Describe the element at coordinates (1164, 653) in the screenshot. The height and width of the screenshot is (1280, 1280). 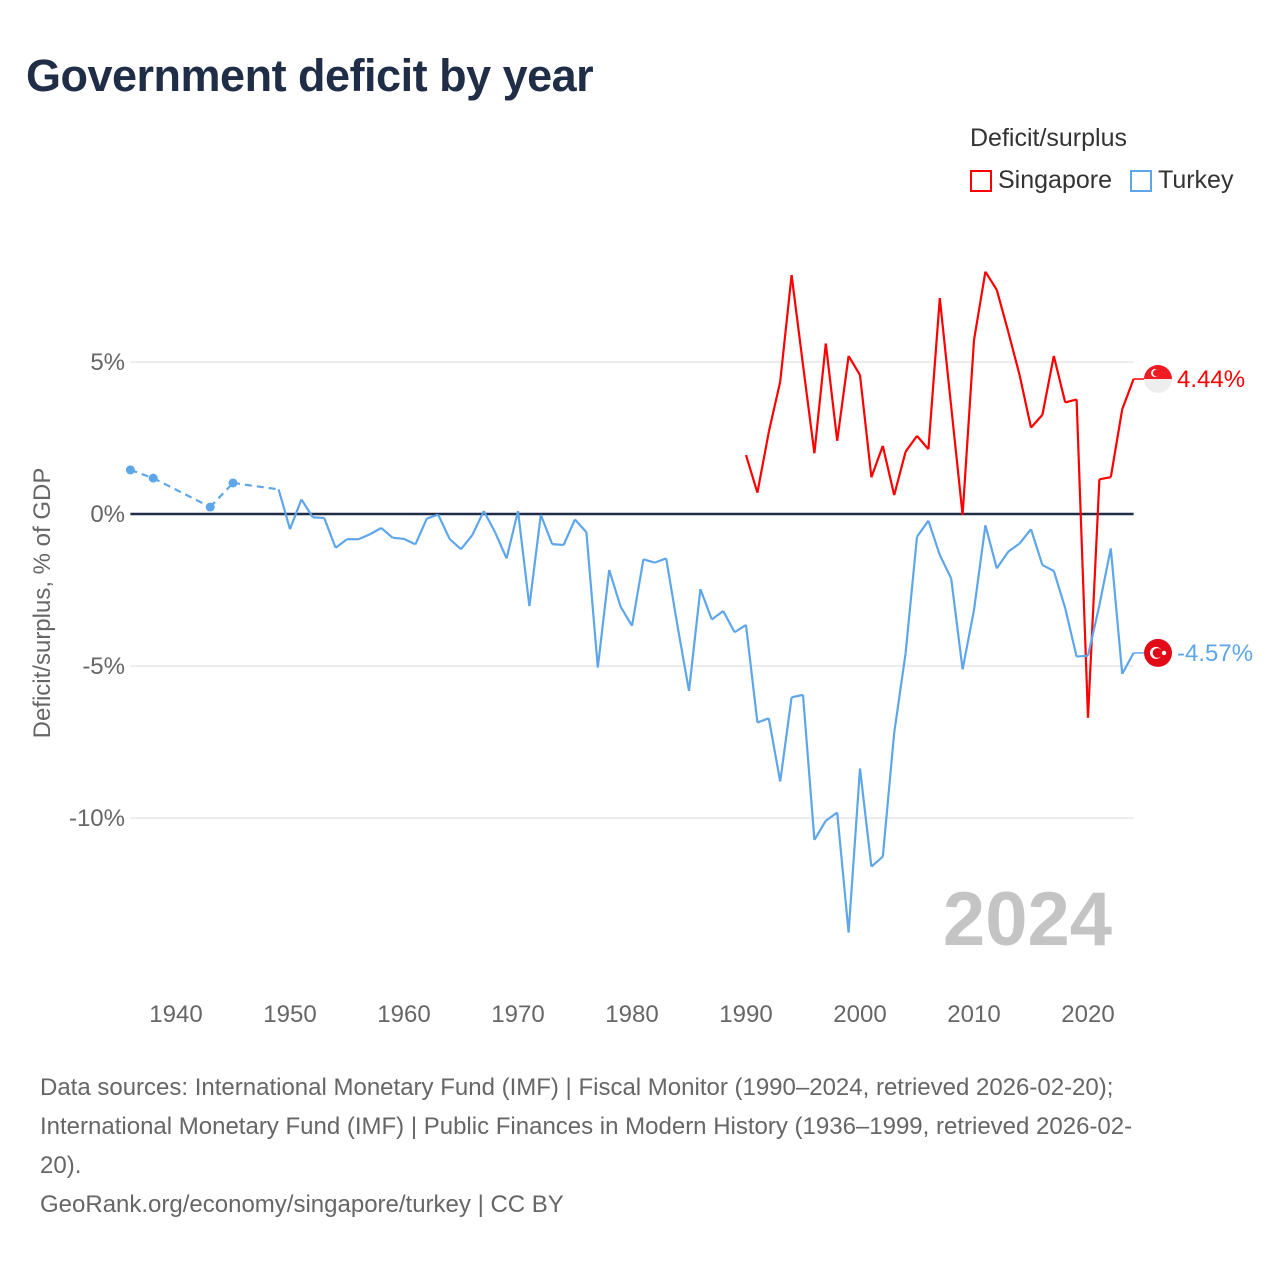
I see `star` at that location.